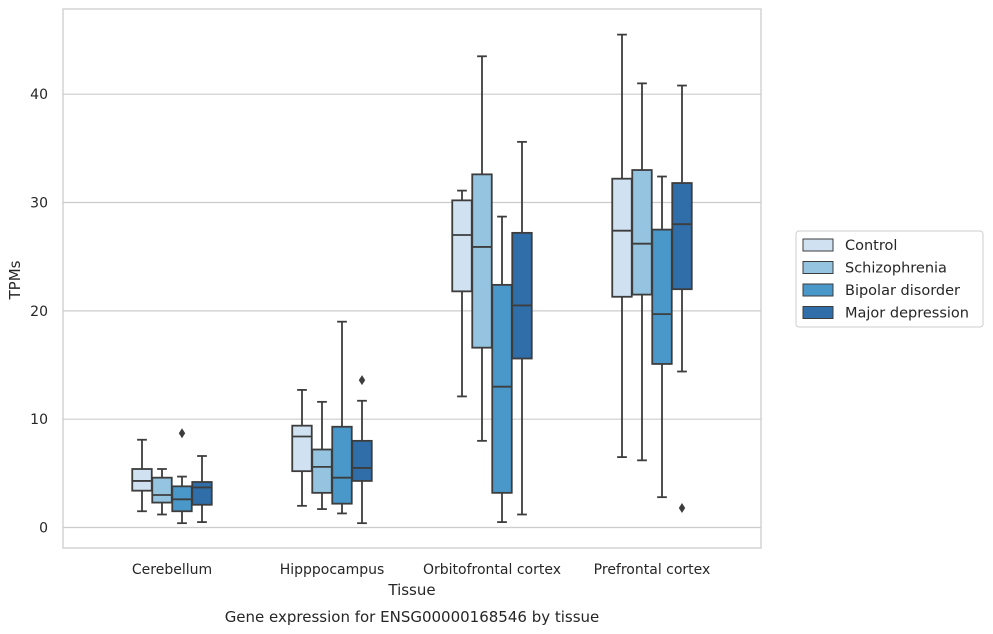 This screenshot has height=634, width=993. I want to click on y-tick-label: 20, so click(39, 312).